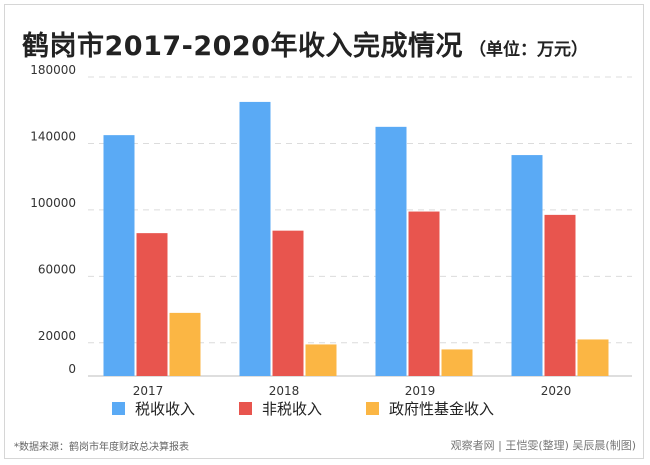 This screenshot has width=650, height=465. What do you see at coordinates (53, 219) in the screenshot?
I see `y-axis-ticks: 0 20000 60000 100000 140000 180000` at bounding box center [53, 219].